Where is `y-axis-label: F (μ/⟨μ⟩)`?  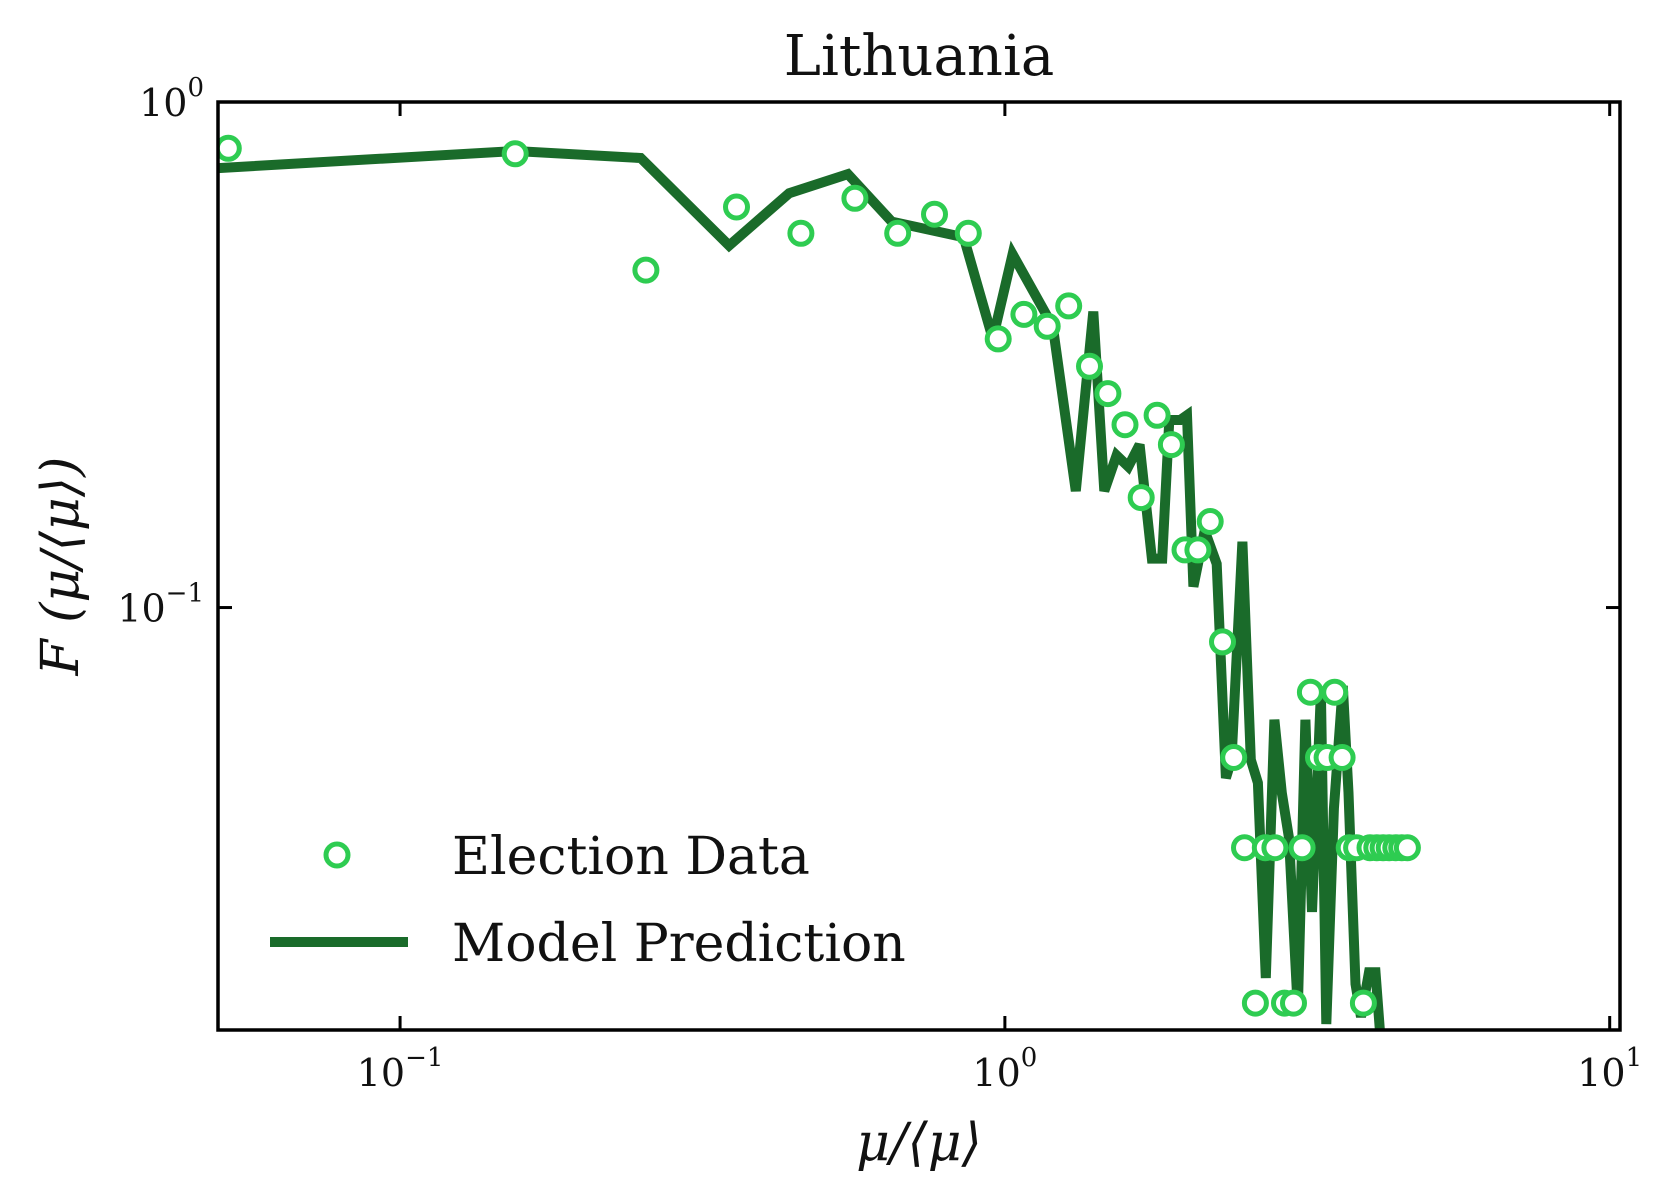 y-axis-label: F (μ/⟨μ⟩) is located at coordinates (61, 567).